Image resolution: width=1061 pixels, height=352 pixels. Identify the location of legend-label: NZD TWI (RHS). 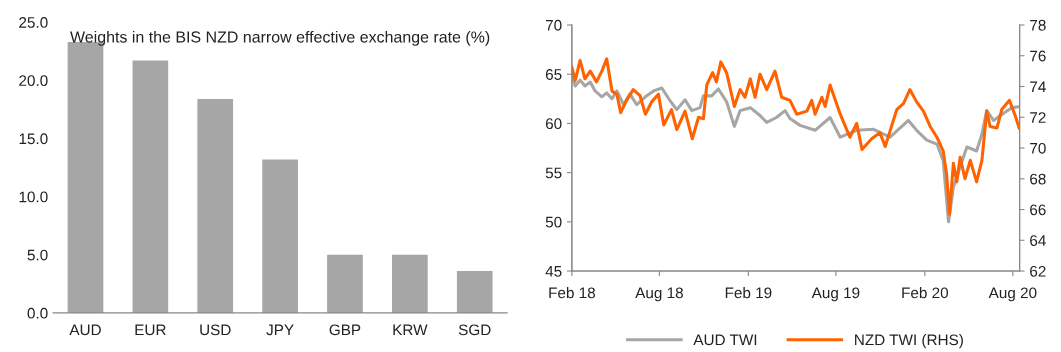
(909, 341).